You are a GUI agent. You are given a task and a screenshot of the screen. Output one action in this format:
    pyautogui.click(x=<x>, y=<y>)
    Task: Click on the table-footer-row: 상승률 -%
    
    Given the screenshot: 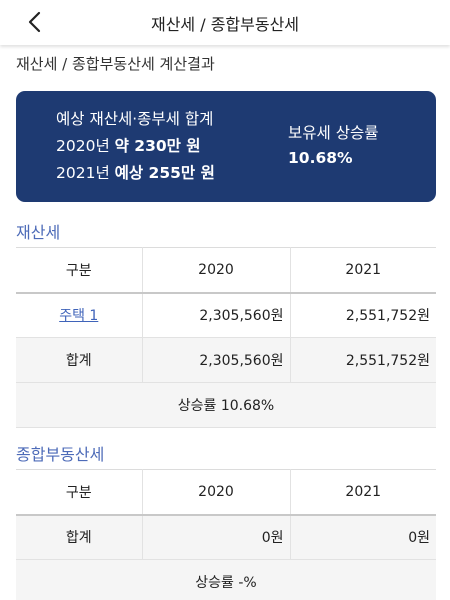 What is the action you would take?
    pyautogui.click(x=226, y=579)
    